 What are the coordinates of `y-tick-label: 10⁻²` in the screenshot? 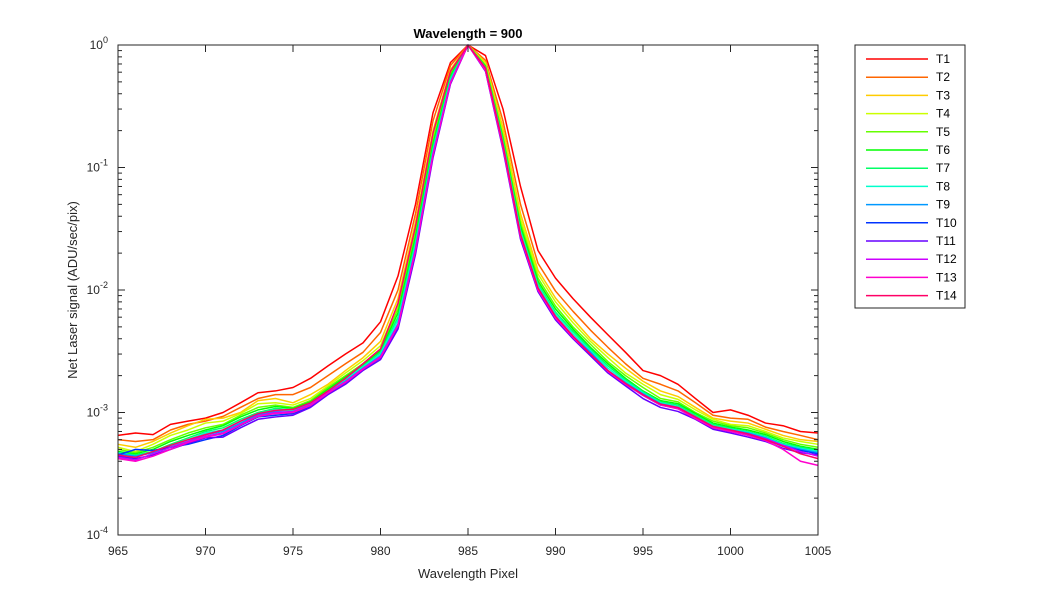 It's located at (97, 288).